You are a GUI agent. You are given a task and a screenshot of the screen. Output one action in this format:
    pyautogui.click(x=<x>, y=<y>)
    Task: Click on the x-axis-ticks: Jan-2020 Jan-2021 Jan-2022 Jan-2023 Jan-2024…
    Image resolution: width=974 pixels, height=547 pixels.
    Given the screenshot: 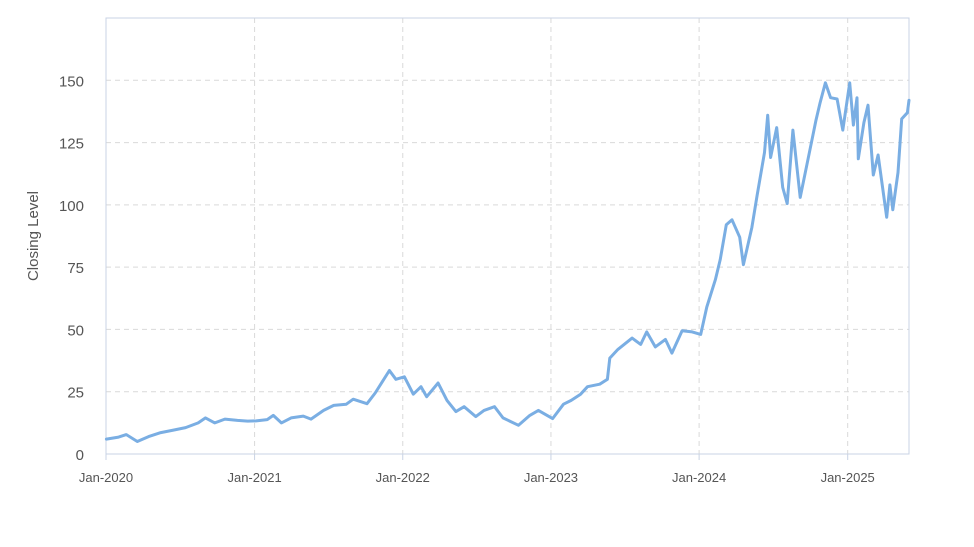 What is the action you would take?
    pyautogui.click(x=477, y=469)
    